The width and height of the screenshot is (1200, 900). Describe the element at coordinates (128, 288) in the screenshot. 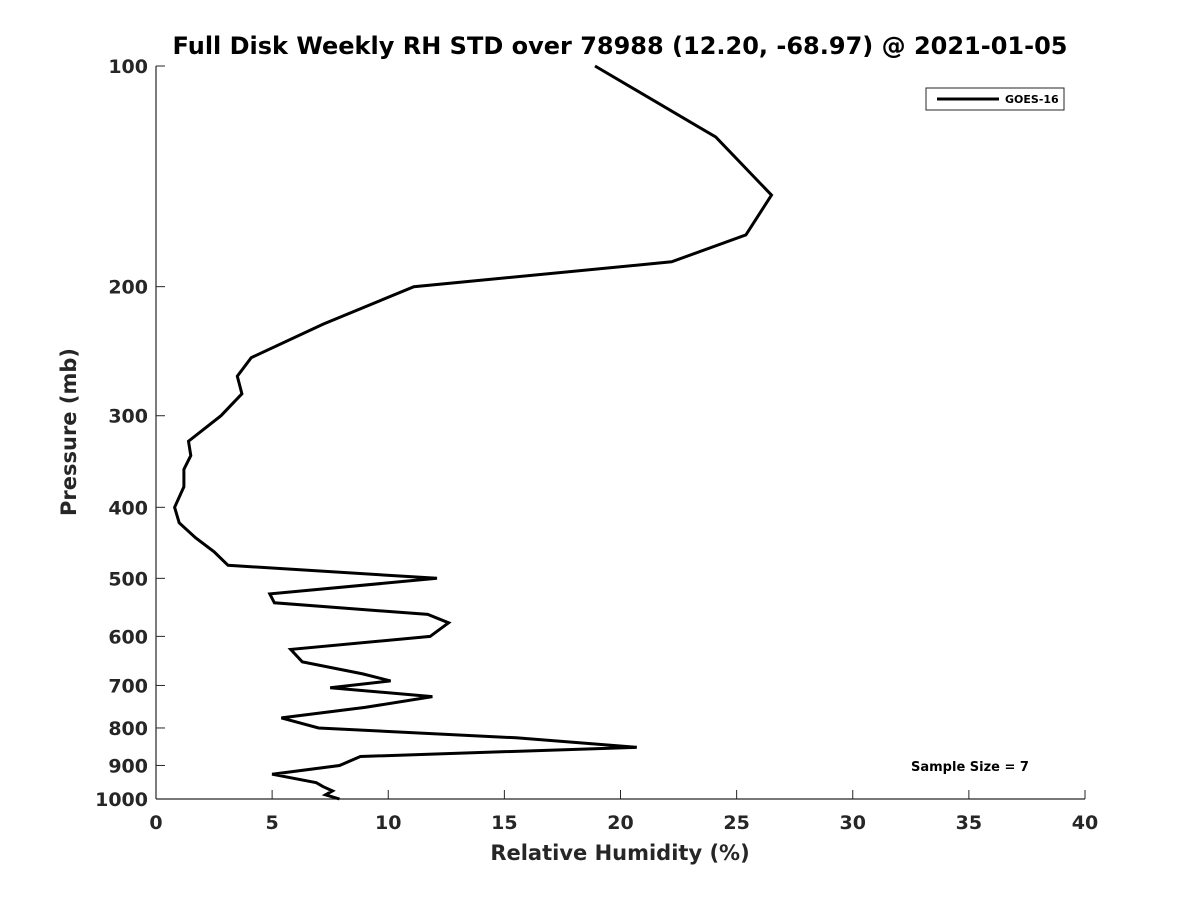

I see `y-tick-label: 200` at that location.